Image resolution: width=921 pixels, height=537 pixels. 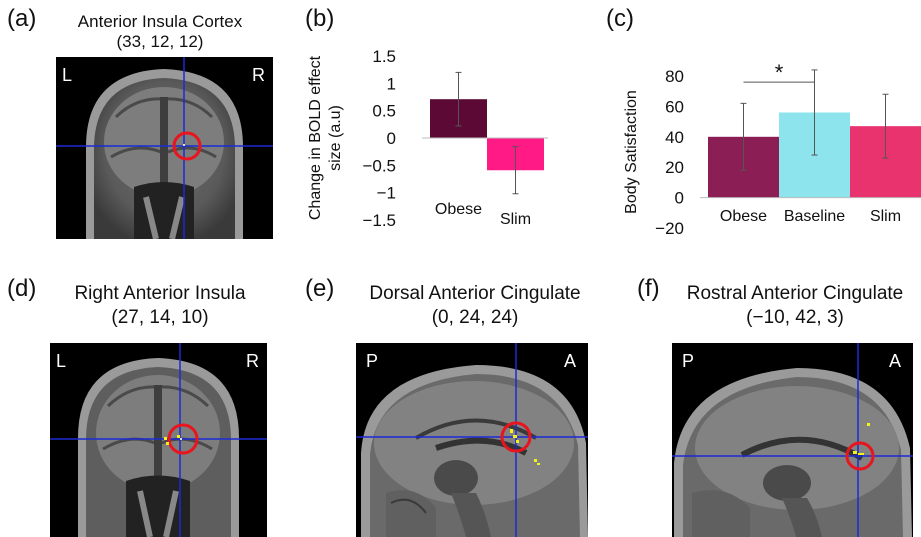 What do you see at coordinates (158, 440) in the screenshot?
I see `brain-image-d: L R` at bounding box center [158, 440].